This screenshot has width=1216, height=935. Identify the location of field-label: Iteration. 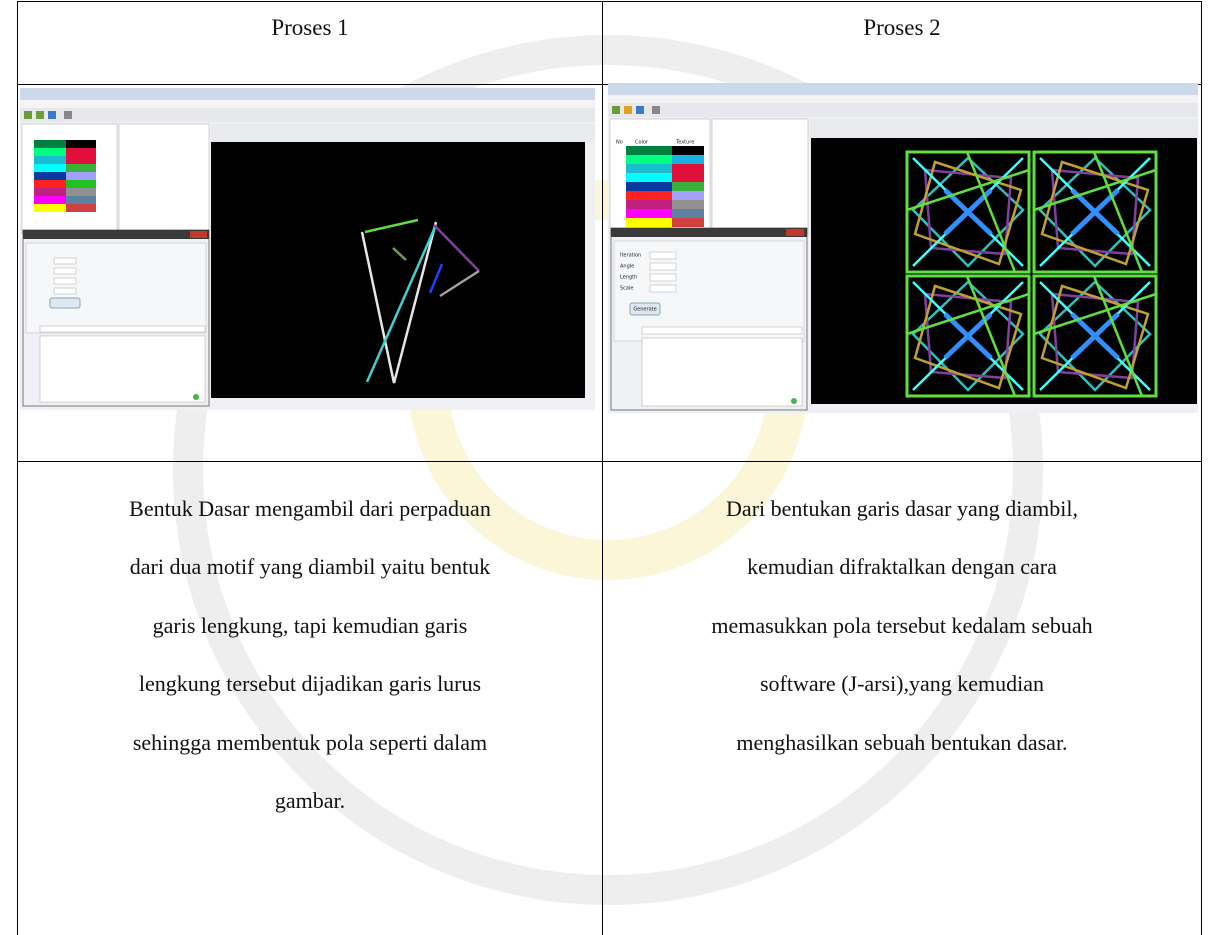
(630, 256).